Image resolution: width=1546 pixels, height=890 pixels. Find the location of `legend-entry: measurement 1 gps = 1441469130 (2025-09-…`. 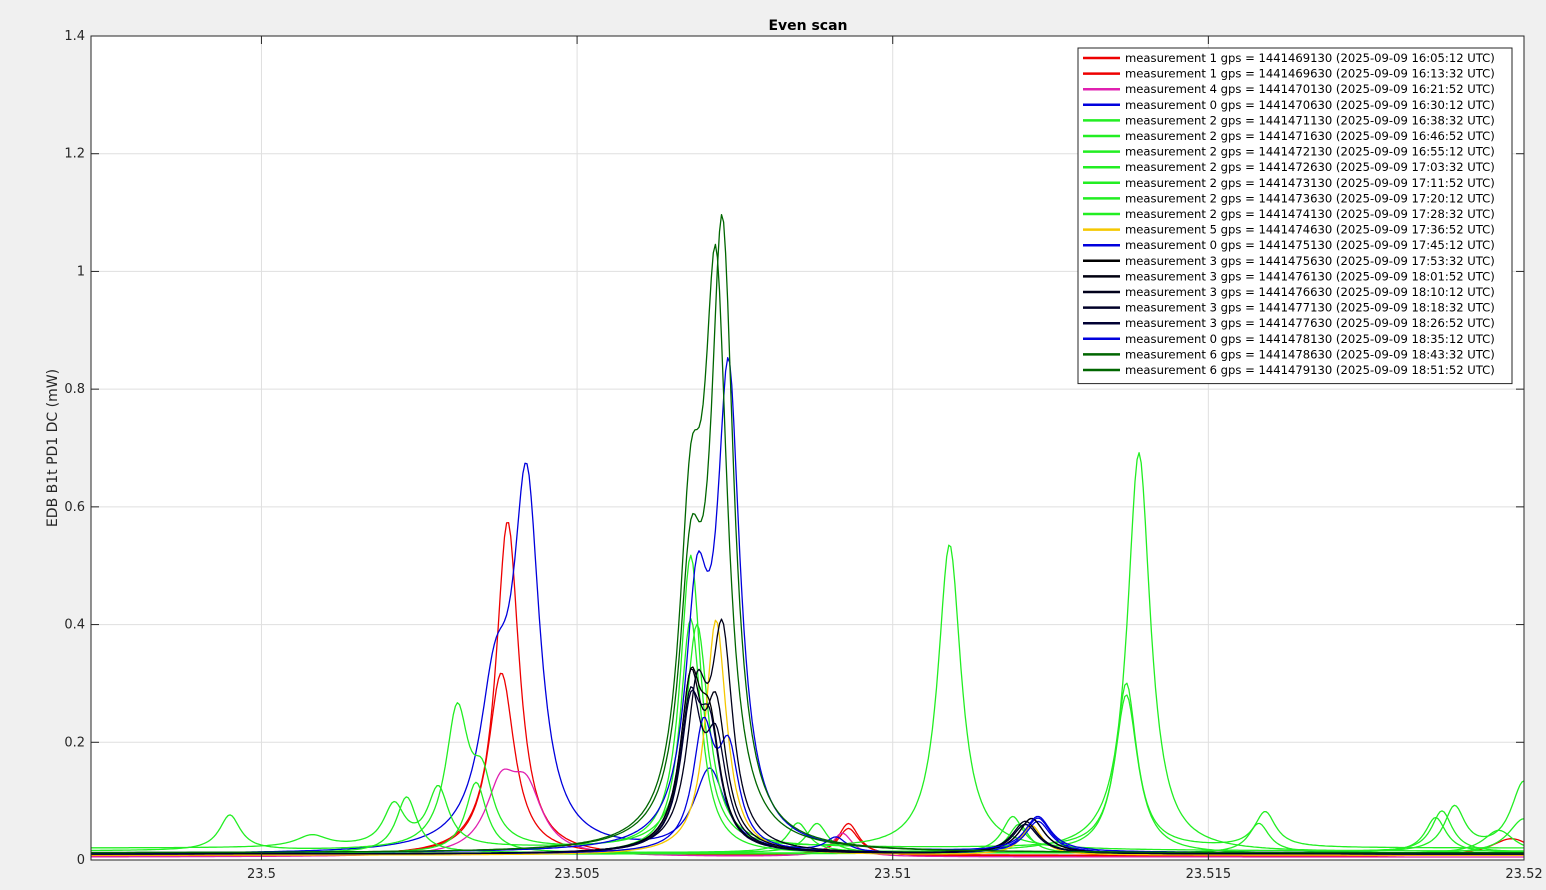

legend-entry: measurement 1 gps = 1441469130 (2025-09-… is located at coordinates (1310, 58).